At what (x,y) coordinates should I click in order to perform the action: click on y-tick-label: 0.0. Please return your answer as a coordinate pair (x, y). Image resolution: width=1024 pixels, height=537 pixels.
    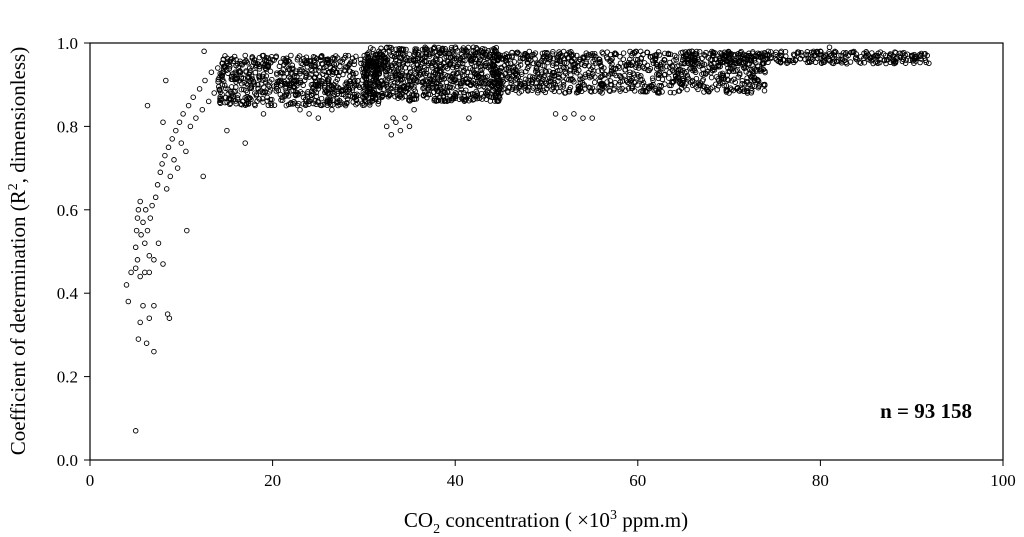
    Looking at the image, I should click on (67, 460).